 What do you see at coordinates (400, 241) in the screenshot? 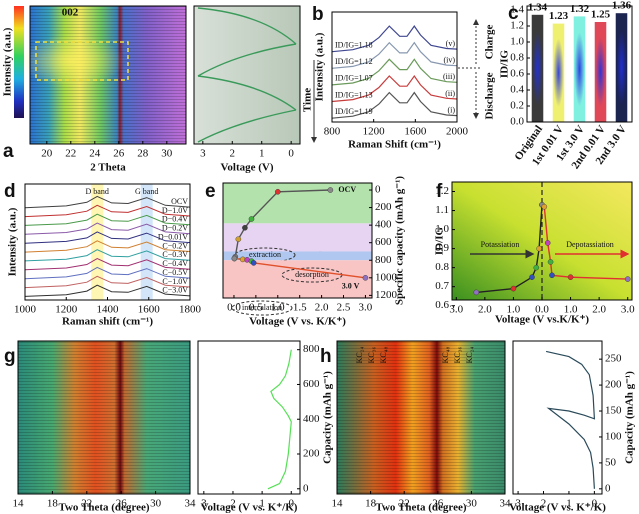
I see `y2-axis-label: Specific capacity (mAh g⁻¹)` at bounding box center [400, 241].